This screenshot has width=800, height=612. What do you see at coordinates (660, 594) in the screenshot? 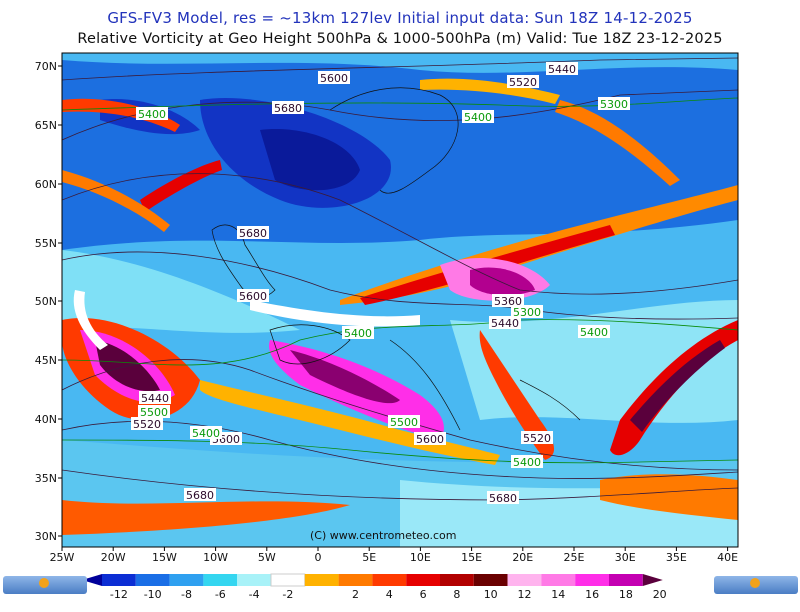
I see `colorbar-tick-label: 20` at bounding box center [660, 594].